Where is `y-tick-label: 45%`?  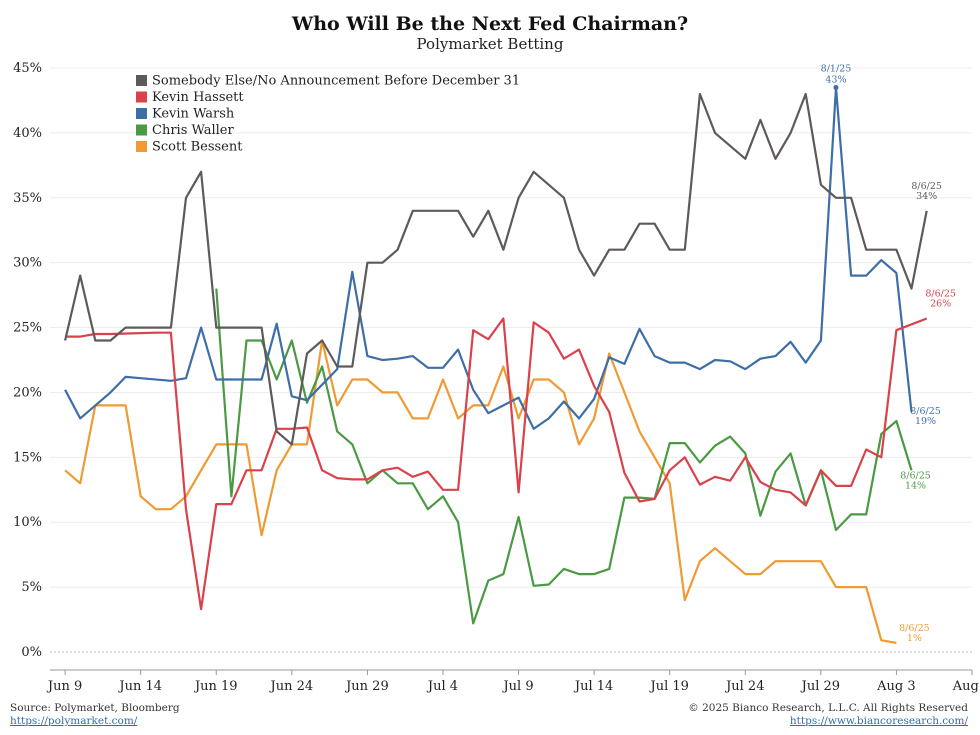
y-tick-label: 45% is located at coordinates (27, 68).